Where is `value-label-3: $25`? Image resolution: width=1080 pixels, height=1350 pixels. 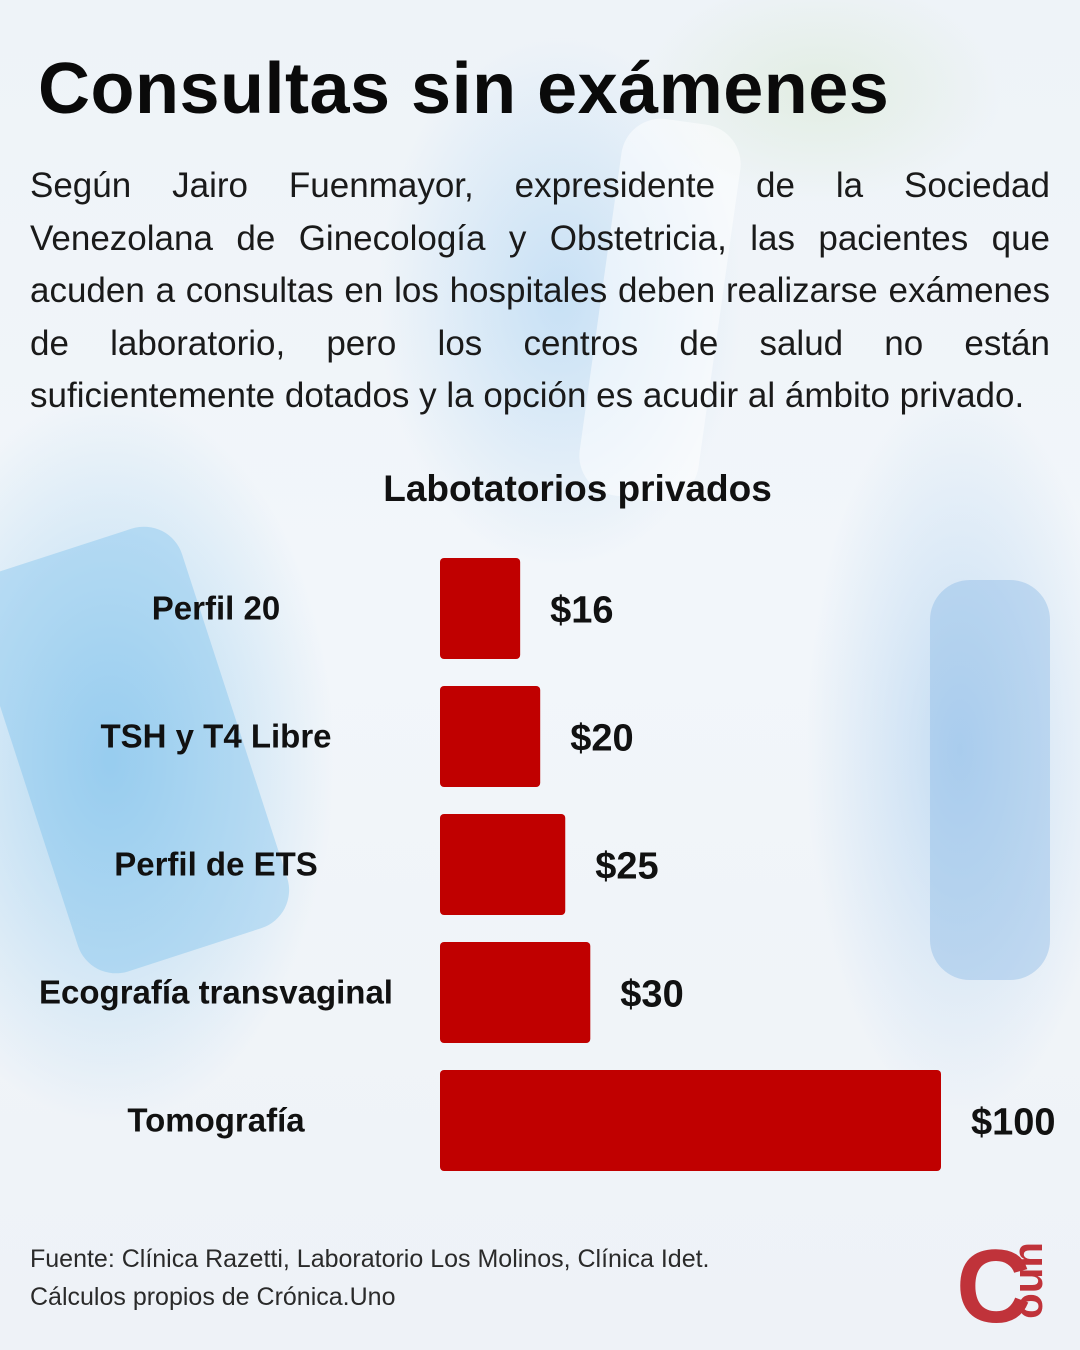
value-label-3: $25 is located at coordinates (626, 867).